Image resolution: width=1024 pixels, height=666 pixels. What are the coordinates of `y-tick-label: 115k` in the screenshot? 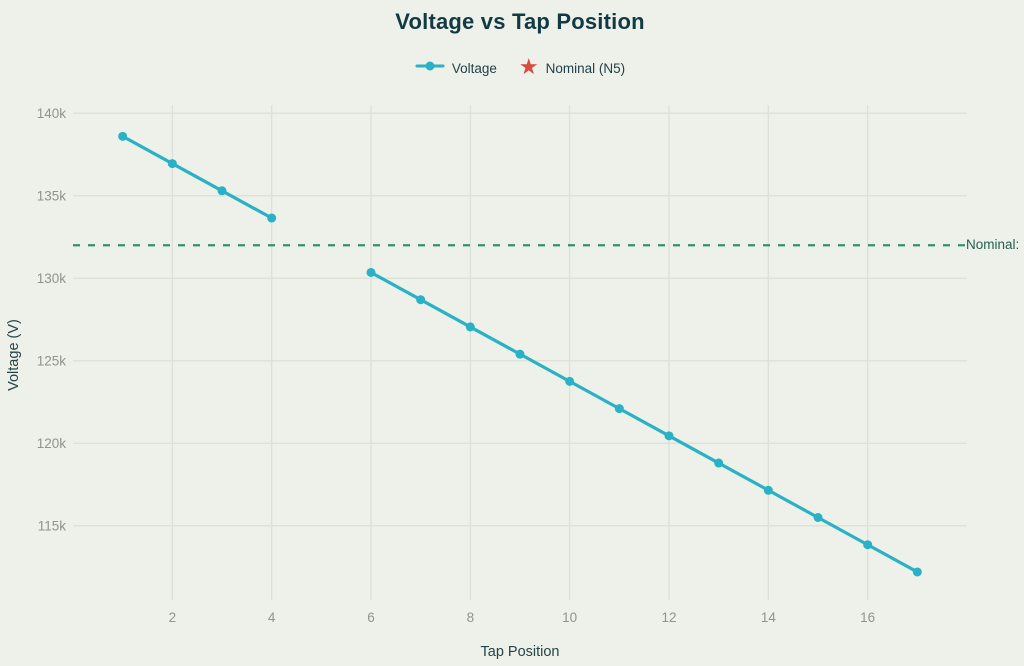 It's located at (52, 525).